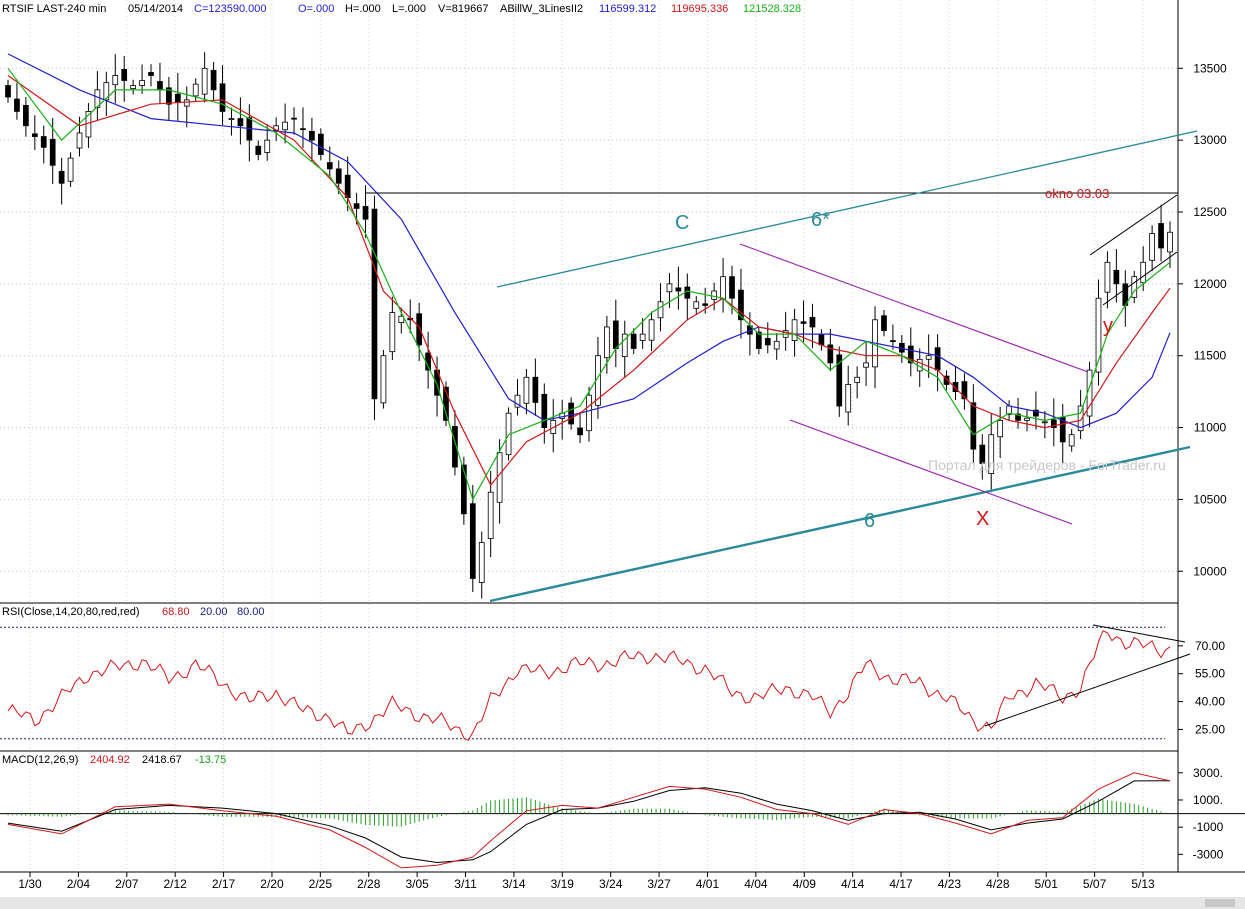 The height and width of the screenshot is (909, 1245). Describe the element at coordinates (853, 884) in the screenshot. I see `x-tick-label: 4/14` at that location.